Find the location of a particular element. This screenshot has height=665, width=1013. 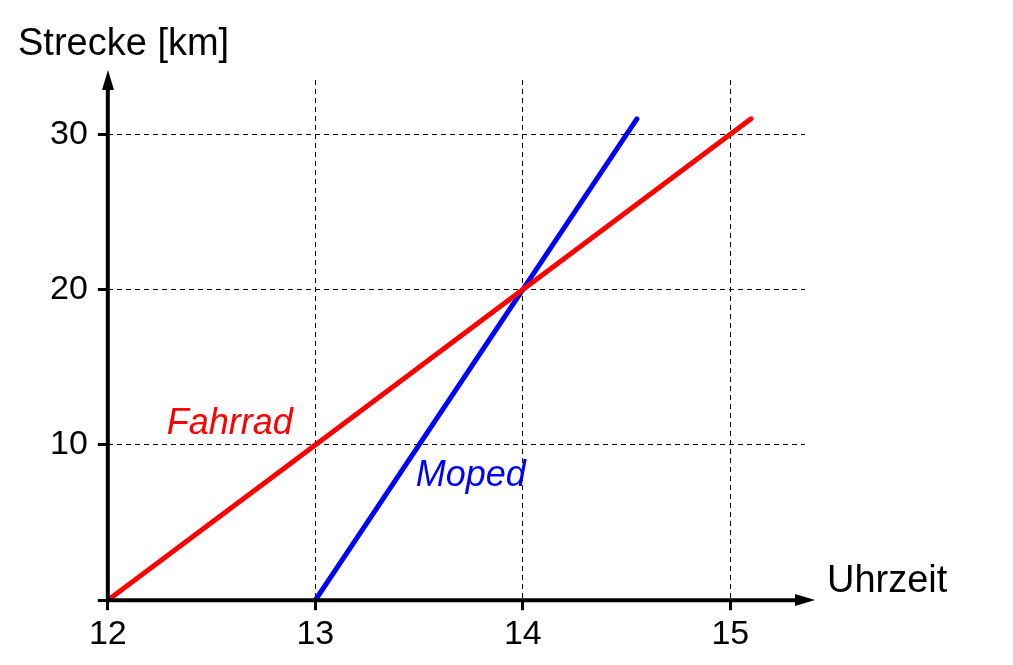

series-label: Fahrrad is located at coordinates (230, 421).